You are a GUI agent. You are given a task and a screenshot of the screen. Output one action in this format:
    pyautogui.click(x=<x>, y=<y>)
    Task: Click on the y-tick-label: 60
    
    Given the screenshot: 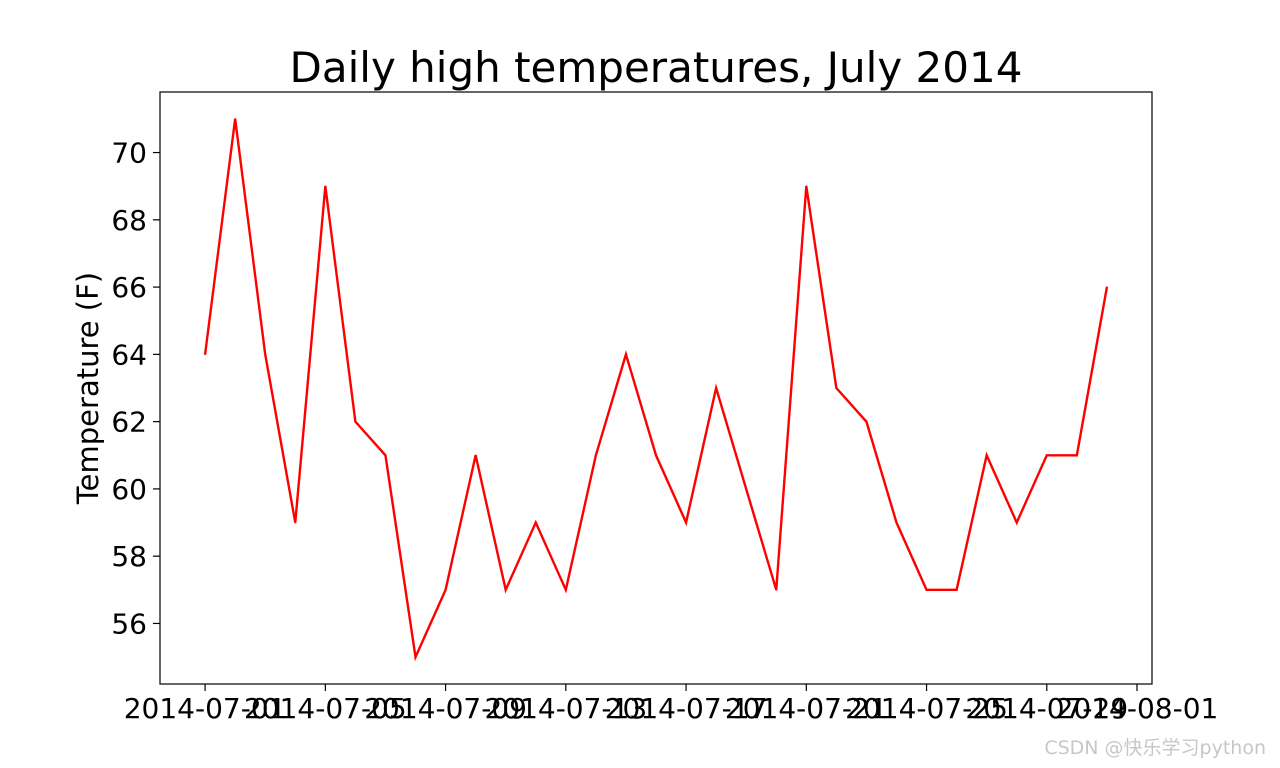 What is the action you would take?
    pyautogui.click(x=129, y=489)
    